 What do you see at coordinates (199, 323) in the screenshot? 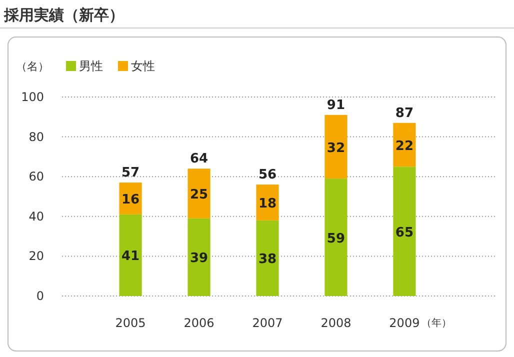
I see `x-tick-label: 2006` at bounding box center [199, 323].